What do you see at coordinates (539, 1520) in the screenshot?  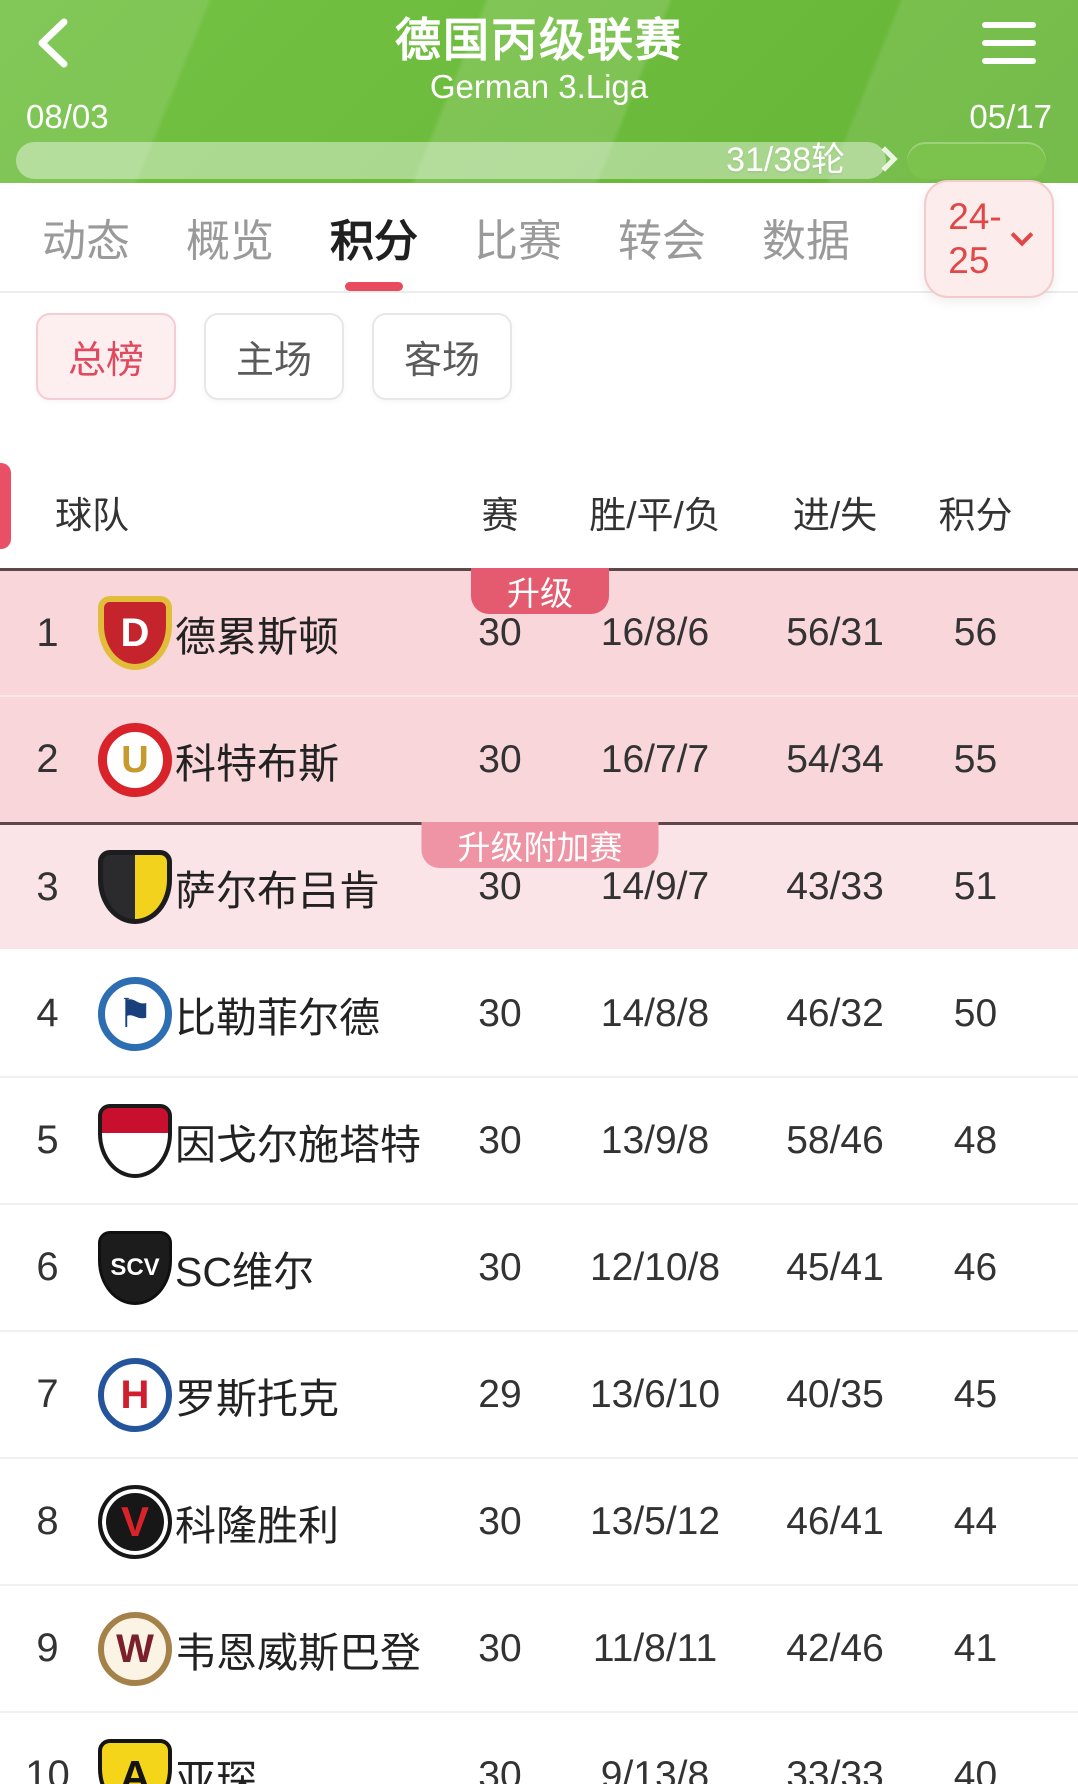 I see `table-row: 8 V 科隆胜利 30 13/5/12 46/41 44` at bounding box center [539, 1520].